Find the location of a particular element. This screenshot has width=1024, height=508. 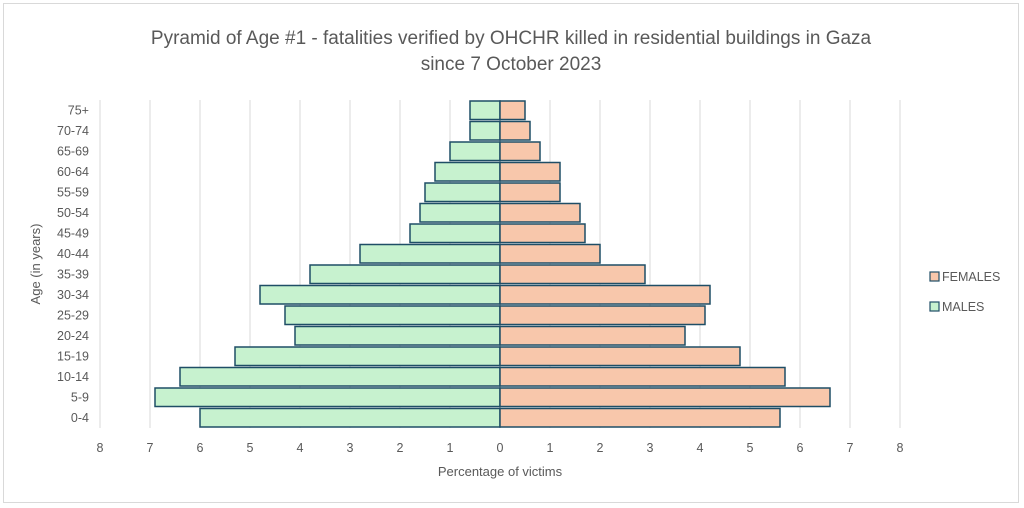

x-tick-label: 0 is located at coordinates (500, 448).